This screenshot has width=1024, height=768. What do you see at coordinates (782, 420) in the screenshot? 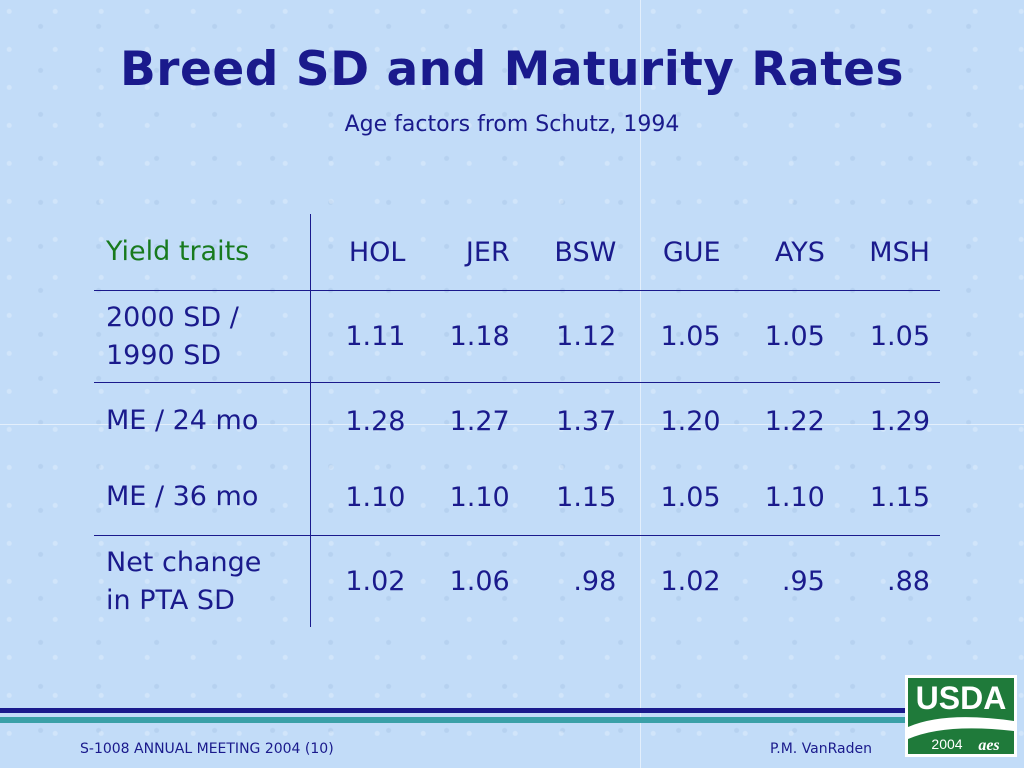
I see `table-cell: 1.22` at bounding box center [782, 420].